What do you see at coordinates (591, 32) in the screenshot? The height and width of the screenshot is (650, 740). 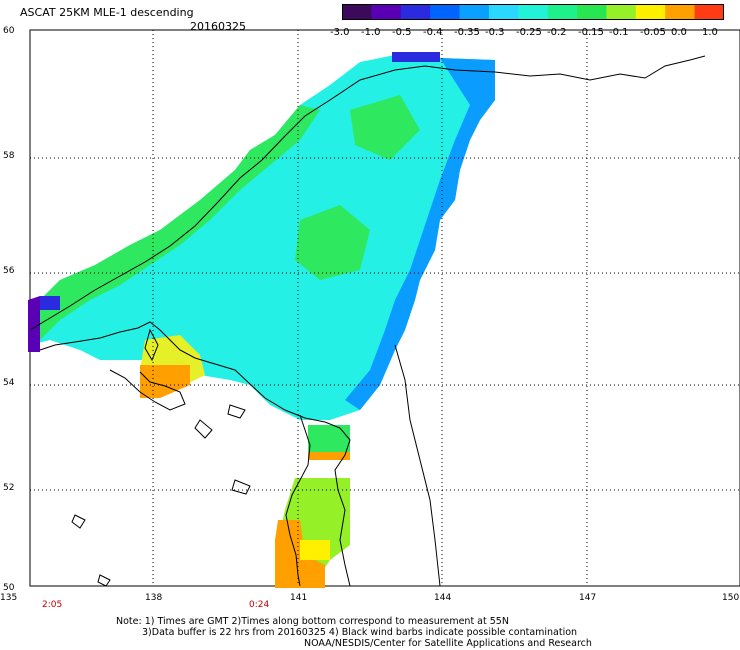 I see `colorbar-tick-label: -0.15` at bounding box center [591, 32].